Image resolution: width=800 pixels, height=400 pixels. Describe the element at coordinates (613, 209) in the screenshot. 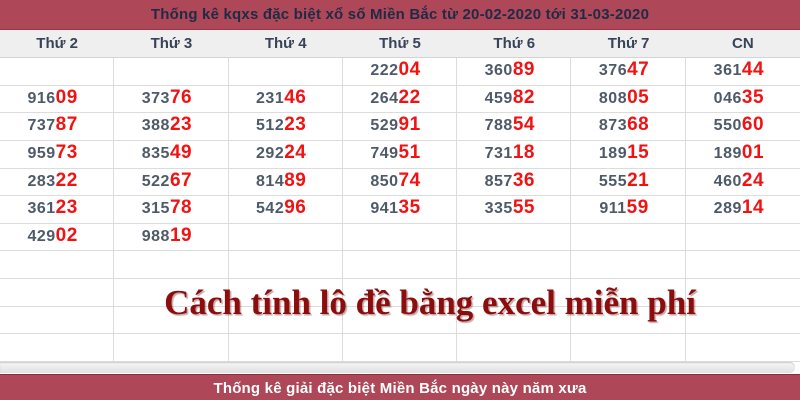

I see `digits-dark: 911` at that location.